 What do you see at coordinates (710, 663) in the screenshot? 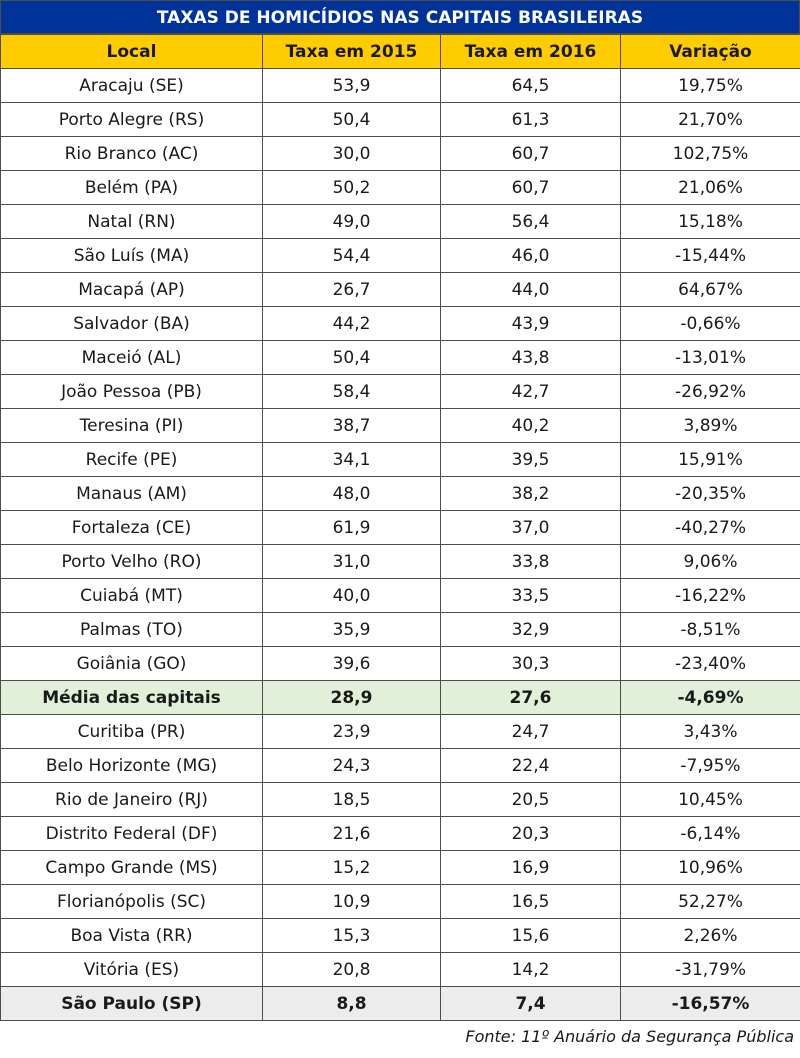
I see `cell-variation: -23,40%` at bounding box center [710, 663].